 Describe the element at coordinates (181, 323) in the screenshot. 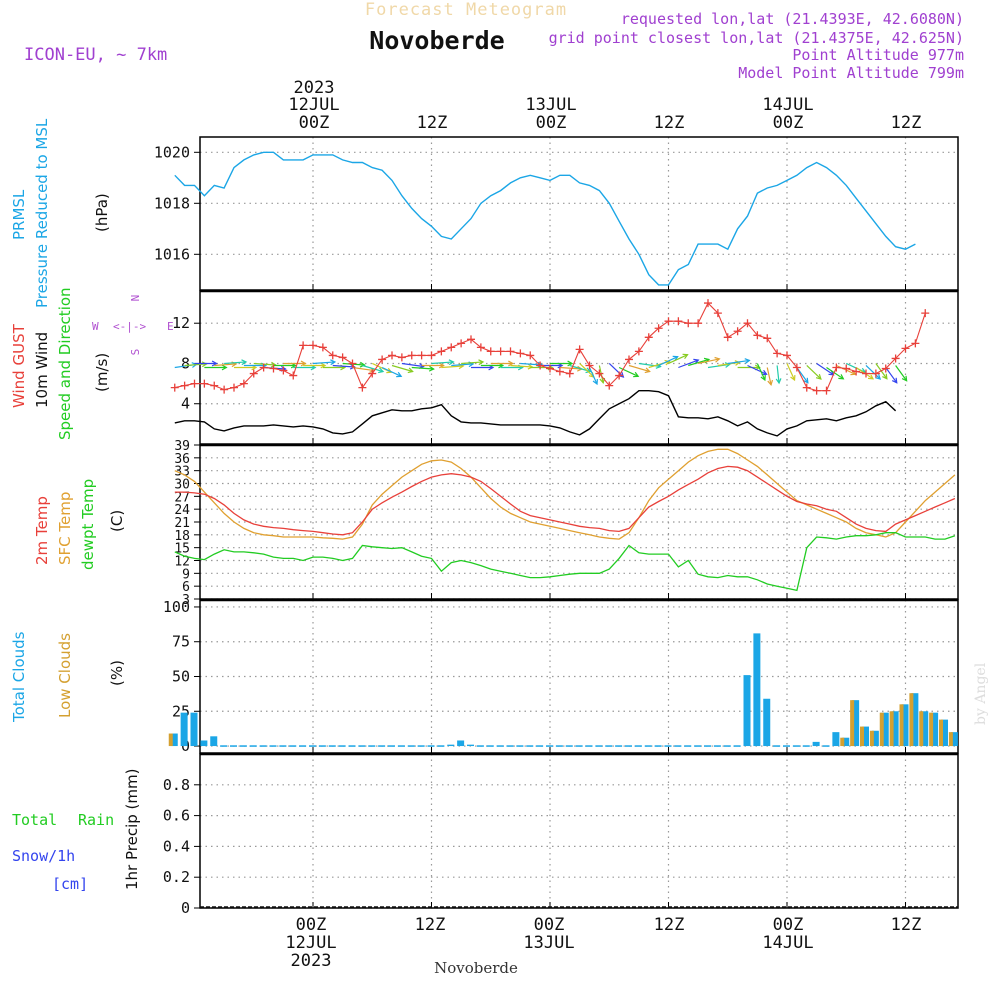

I see `ytick-label: 12` at that location.